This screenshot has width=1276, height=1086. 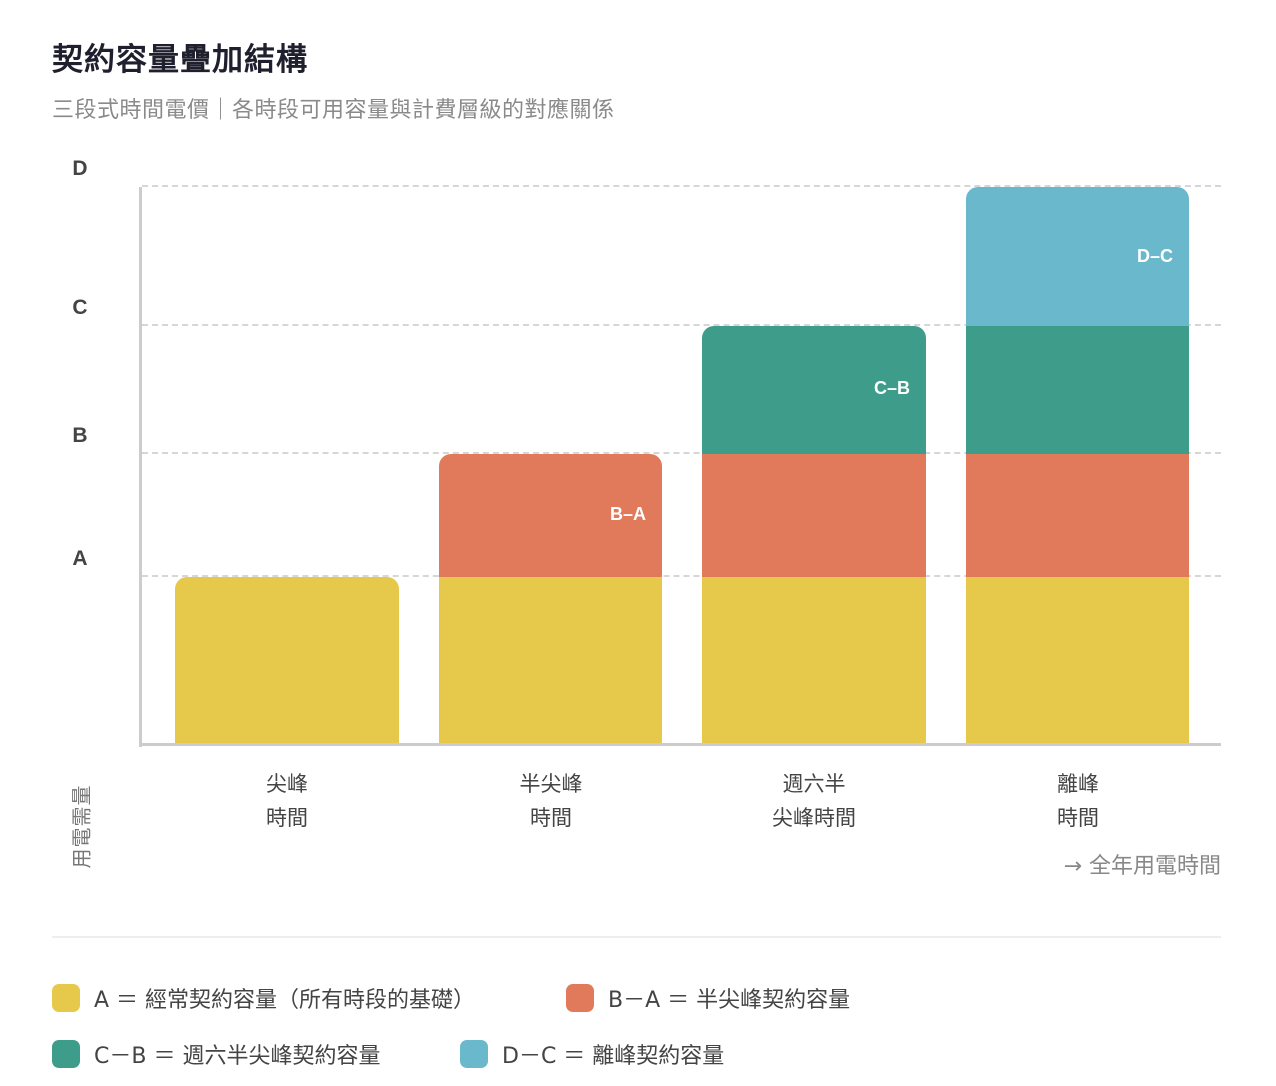 I want to click on y-tick-b: B, so click(x=80, y=435).